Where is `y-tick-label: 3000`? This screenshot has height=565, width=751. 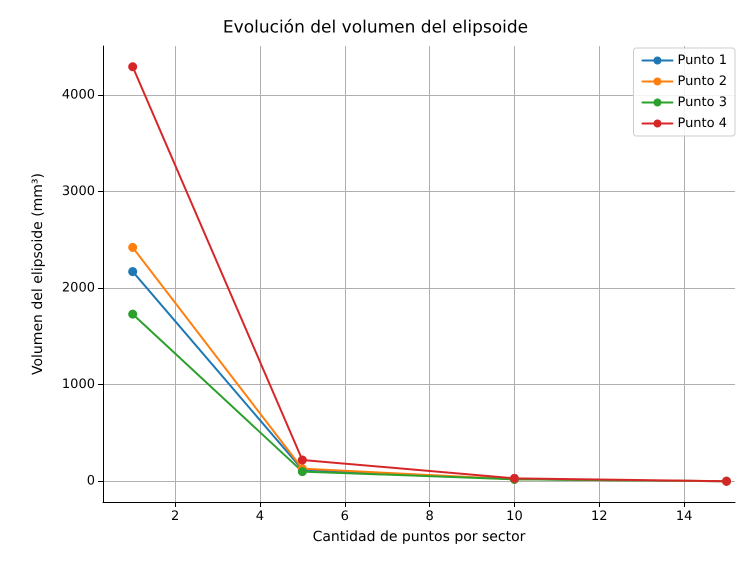 y-tick-label: 3000 is located at coordinates (78, 191).